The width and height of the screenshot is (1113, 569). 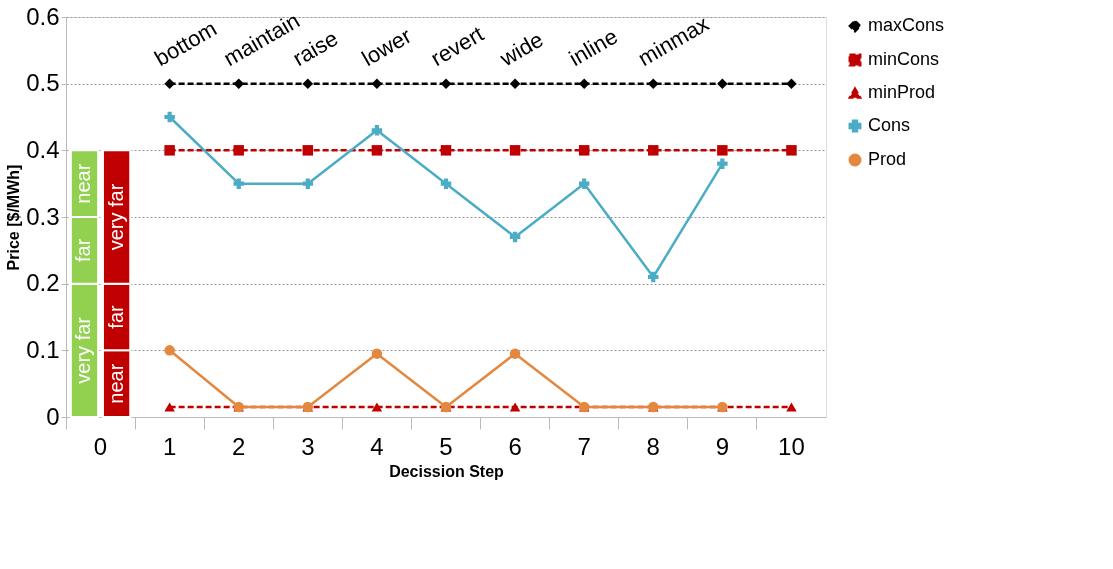 I want to click on legend-label: maxCons, so click(x=906, y=25).